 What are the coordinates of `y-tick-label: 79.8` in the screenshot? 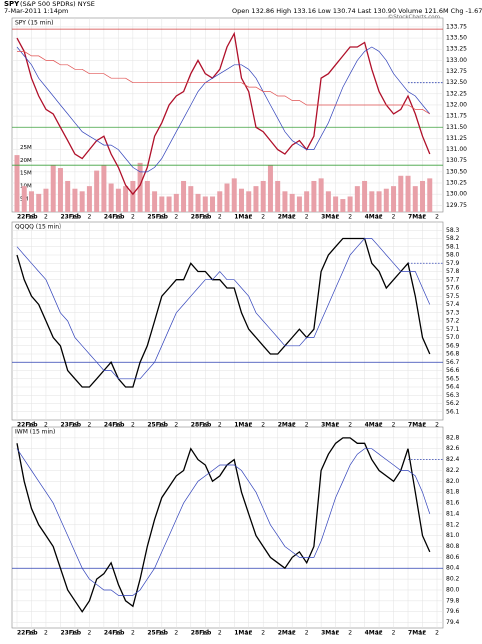 It's located at (453, 600).